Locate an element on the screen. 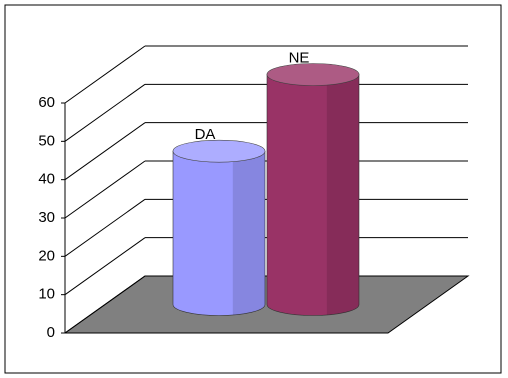 The image size is (508, 378). y-tick-label: 30 is located at coordinates (46, 217).